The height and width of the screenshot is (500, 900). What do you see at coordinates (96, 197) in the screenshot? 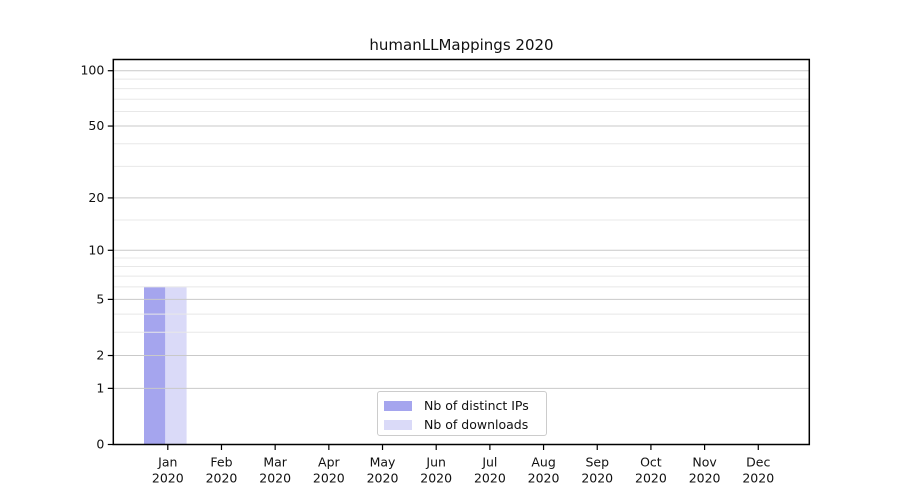
I see `y-tick-label: 20` at bounding box center [96, 197].